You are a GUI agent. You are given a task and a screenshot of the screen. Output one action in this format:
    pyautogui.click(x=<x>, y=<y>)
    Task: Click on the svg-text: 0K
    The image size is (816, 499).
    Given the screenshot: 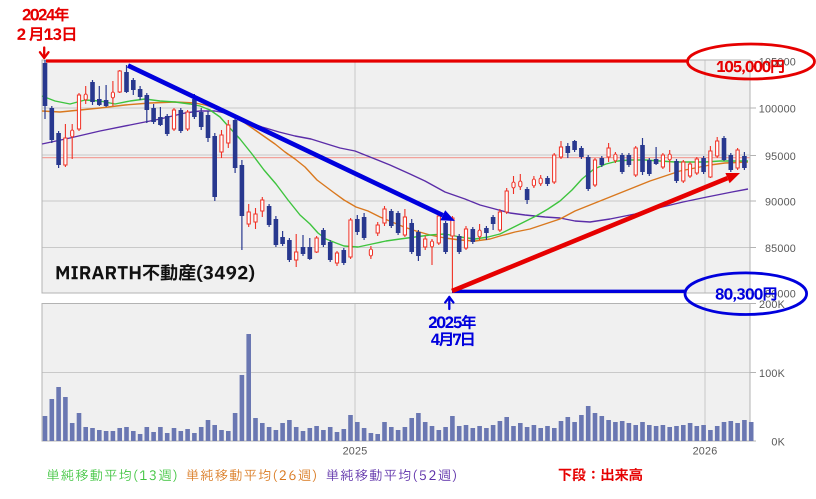 What is the action you would take?
    pyautogui.click(x=778, y=442)
    